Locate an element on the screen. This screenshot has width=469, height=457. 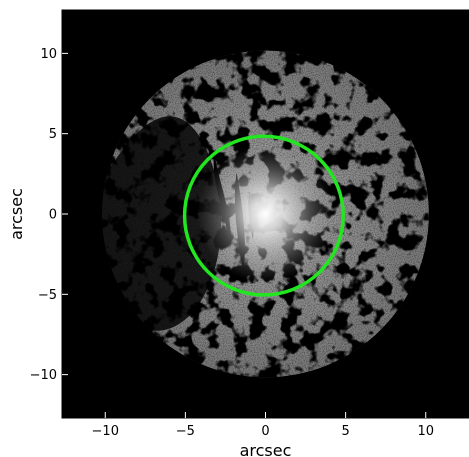
y-tick-label: 0 is located at coordinates (53, 215).